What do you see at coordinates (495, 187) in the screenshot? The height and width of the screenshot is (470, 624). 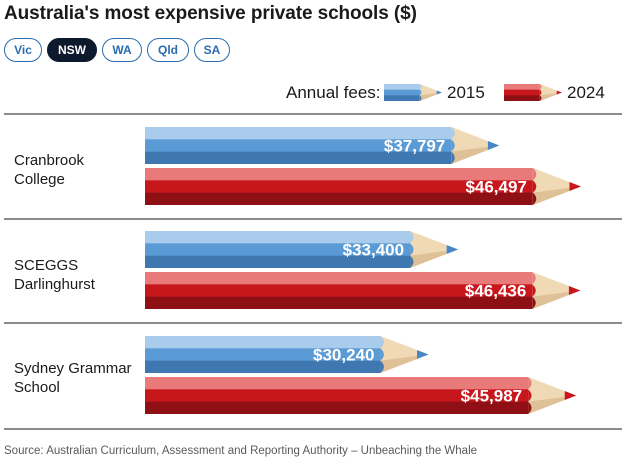 I see `data-label-2024: $46,497` at bounding box center [495, 187].